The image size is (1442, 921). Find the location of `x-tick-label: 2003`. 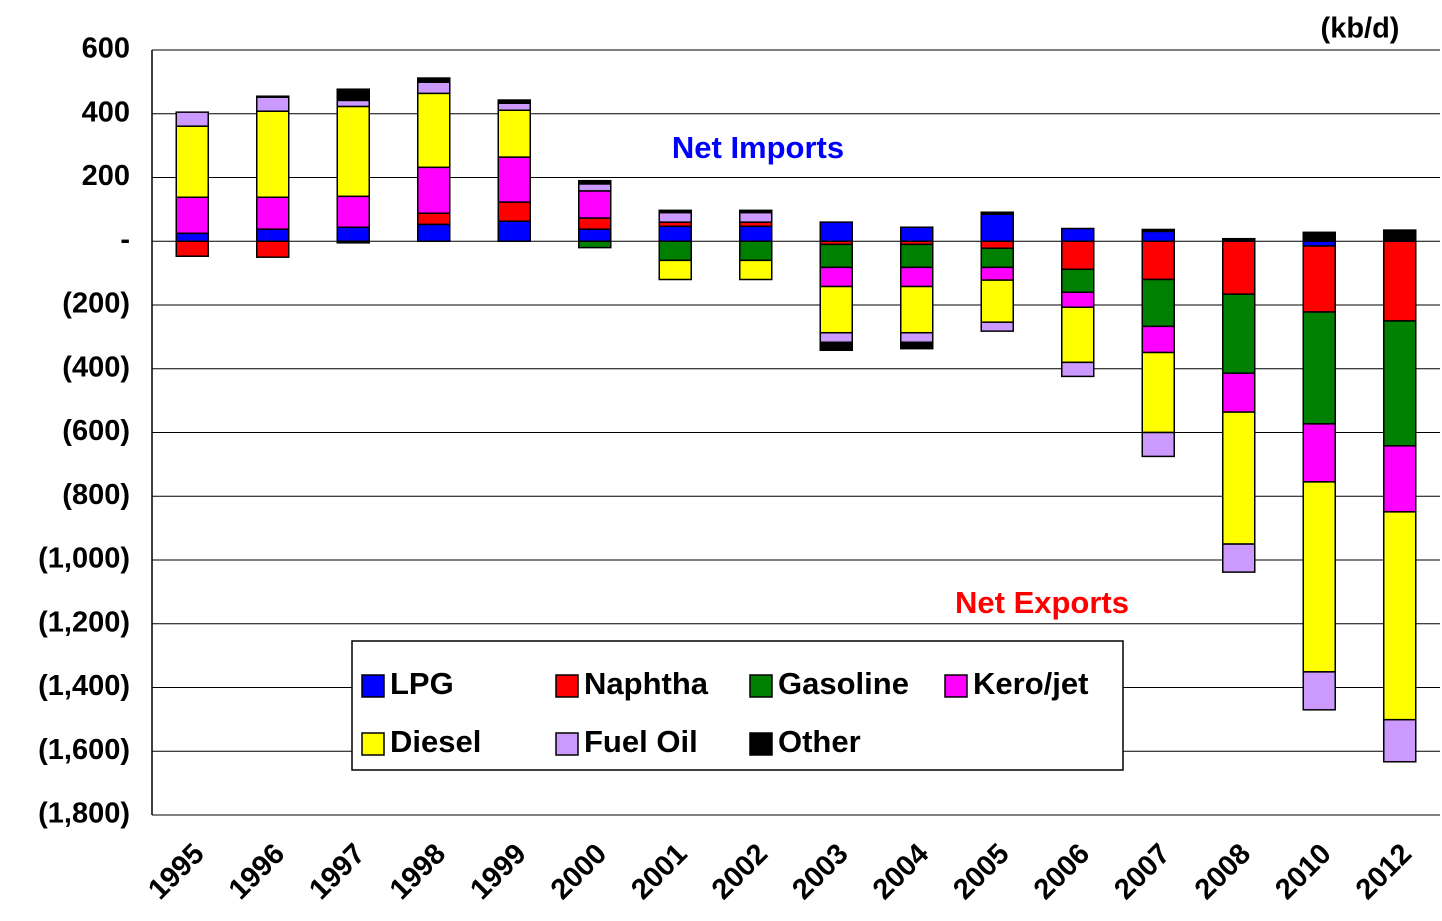

x-tick-label: 2003 is located at coordinates (820, 872).